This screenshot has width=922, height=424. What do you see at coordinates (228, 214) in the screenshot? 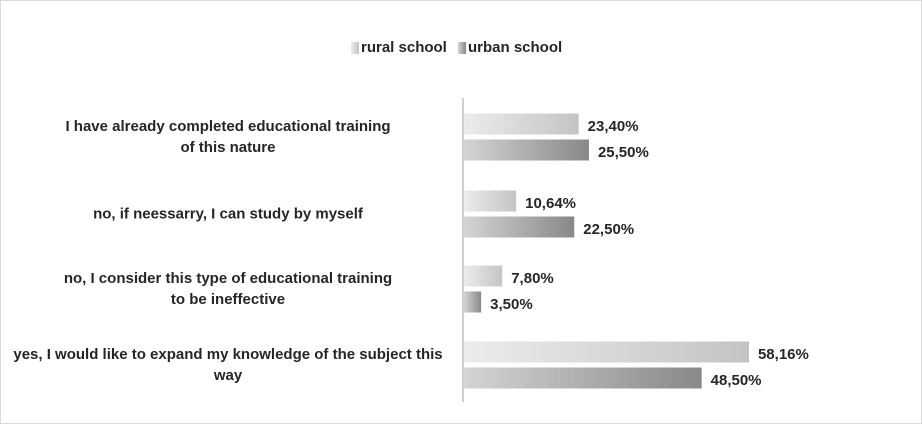
I see `category-label: no, if neessarry, I can study by myself` at bounding box center [228, 214].